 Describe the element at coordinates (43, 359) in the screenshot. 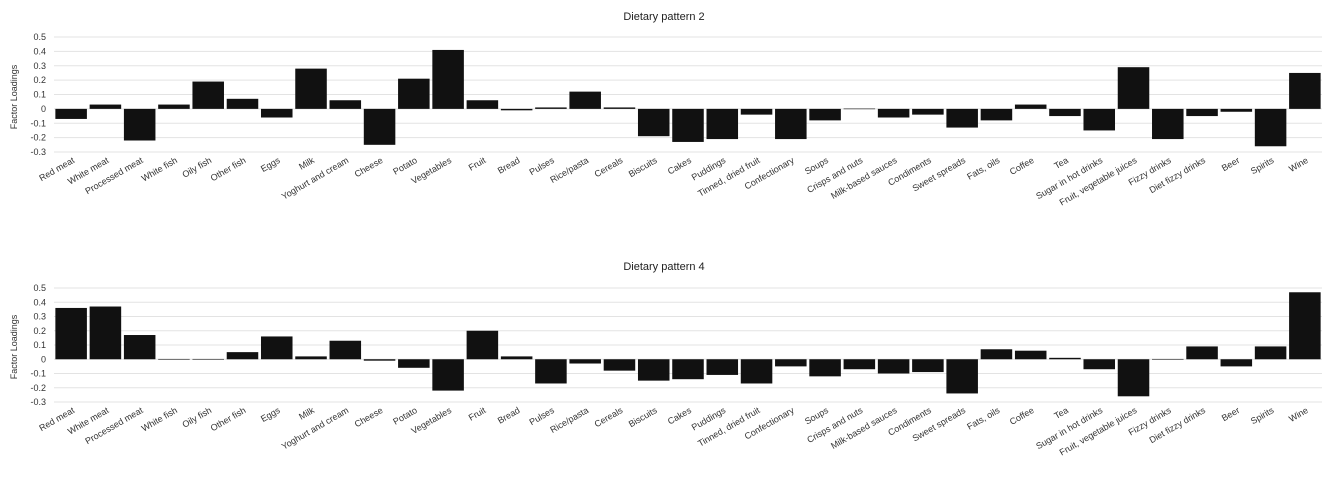

I see `y-tick-label: 0` at that location.